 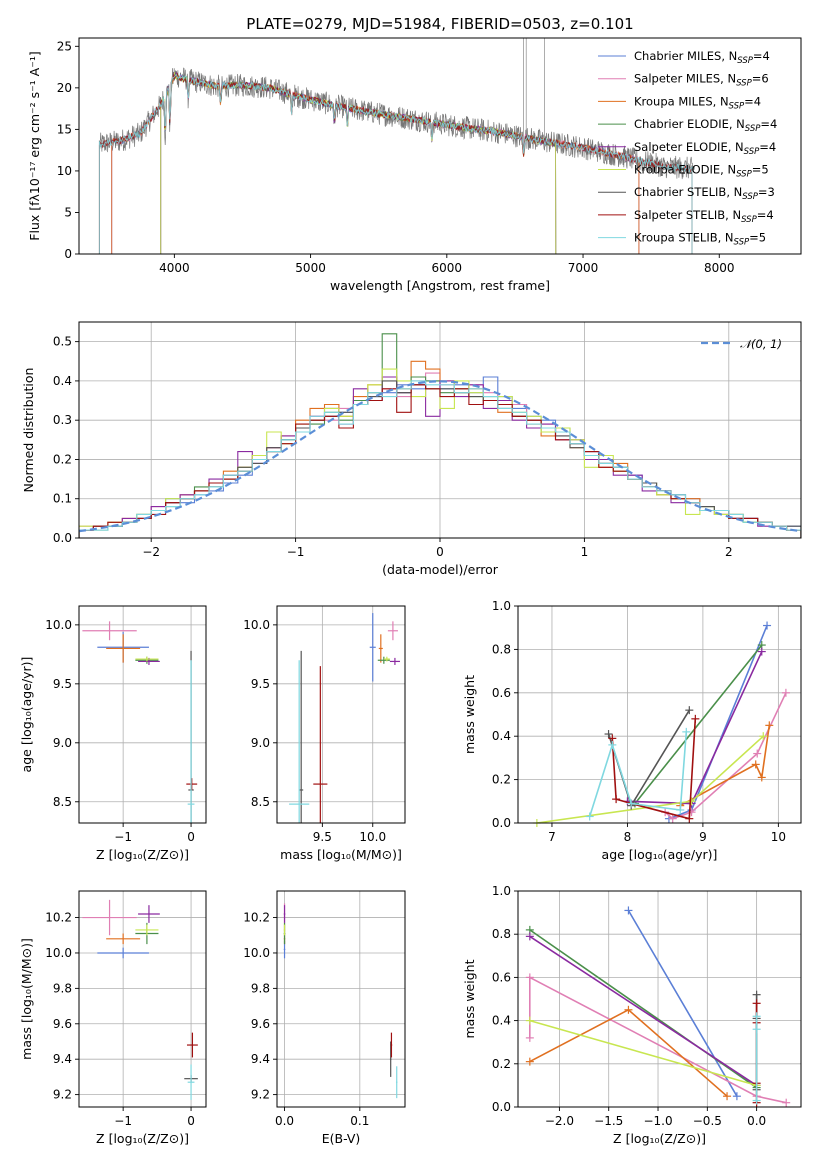 I want to click on age_weight-ytick-label: 0.8, so click(x=501, y=649).